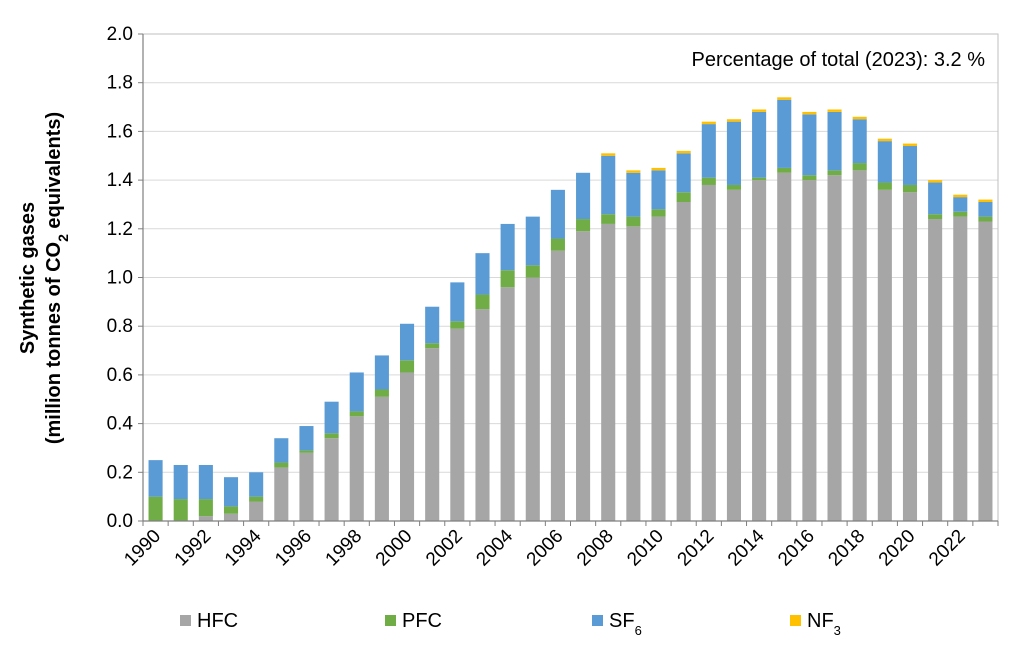  What do you see at coordinates (457, 302) in the screenshot?
I see `bar-sf6-2002` at bounding box center [457, 302].